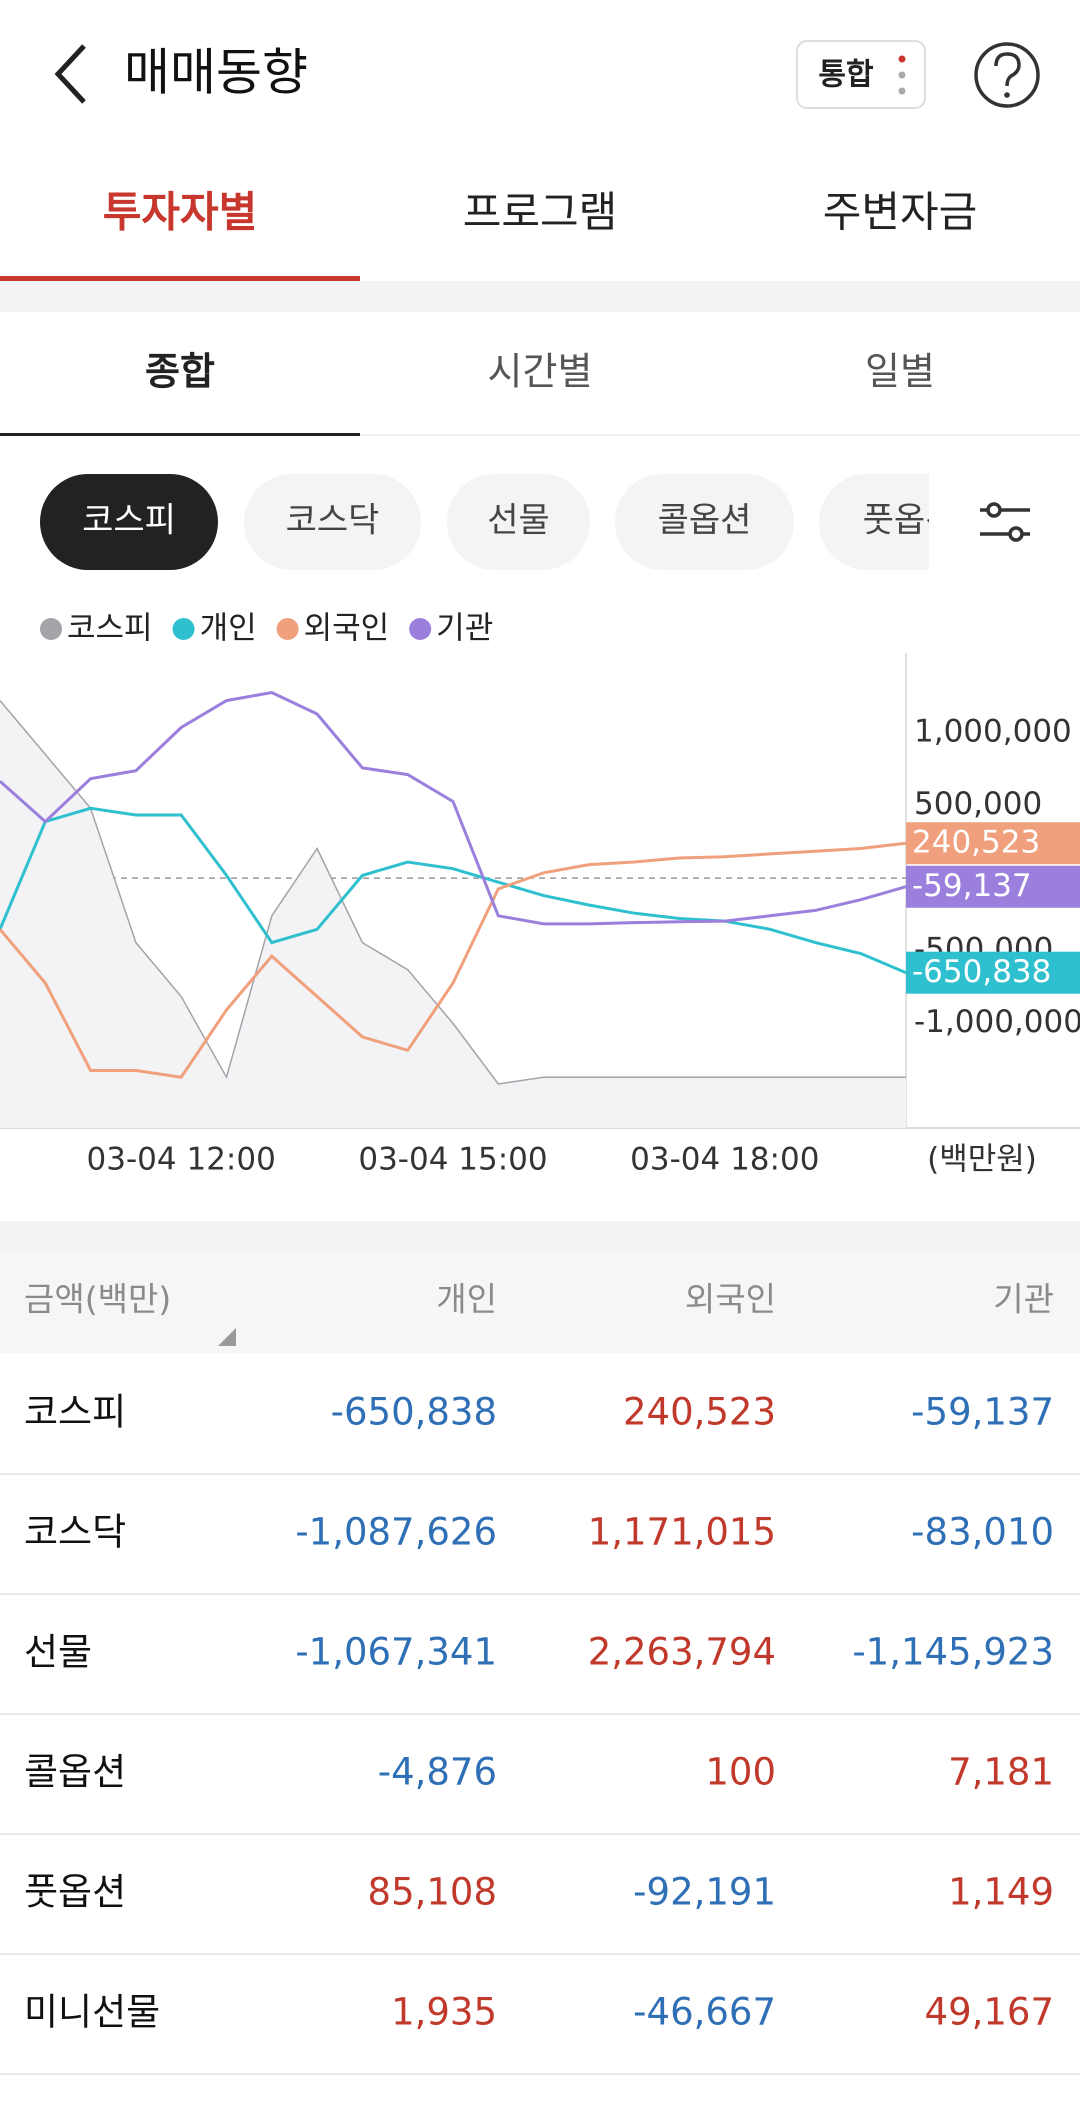  I want to click on row-label: 선물, so click(58, 1652).